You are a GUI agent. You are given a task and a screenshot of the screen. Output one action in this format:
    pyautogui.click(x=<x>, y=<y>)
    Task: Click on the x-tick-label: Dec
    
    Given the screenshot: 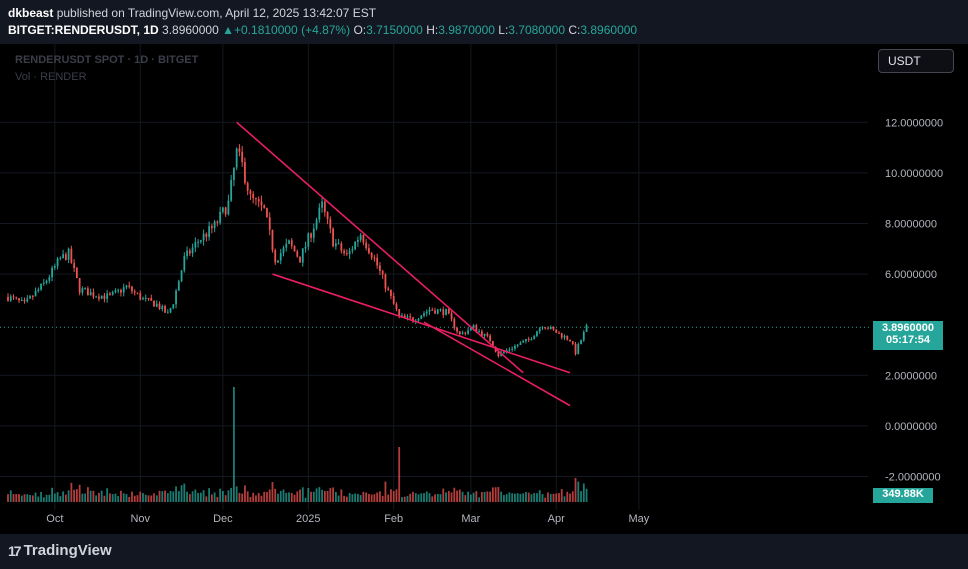 What is the action you would take?
    pyautogui.click(x=223, y=519)
    